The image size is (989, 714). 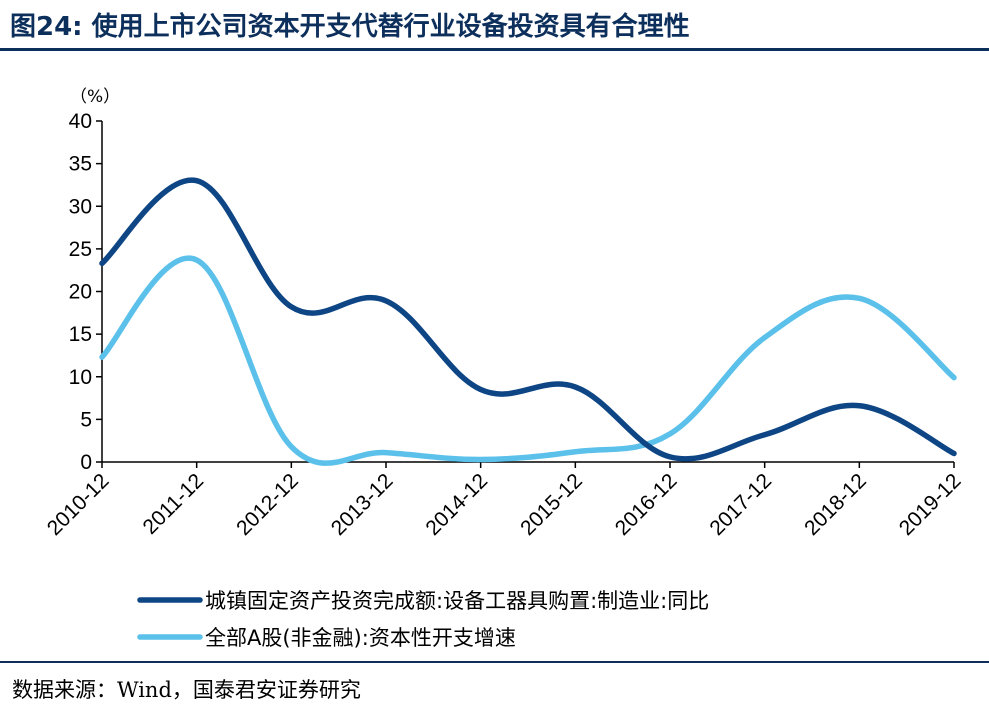 What do you see at coordinates (80, 334) in the screenshot?
I see `y-tick-label: 15` at bounding box center [80, 334].